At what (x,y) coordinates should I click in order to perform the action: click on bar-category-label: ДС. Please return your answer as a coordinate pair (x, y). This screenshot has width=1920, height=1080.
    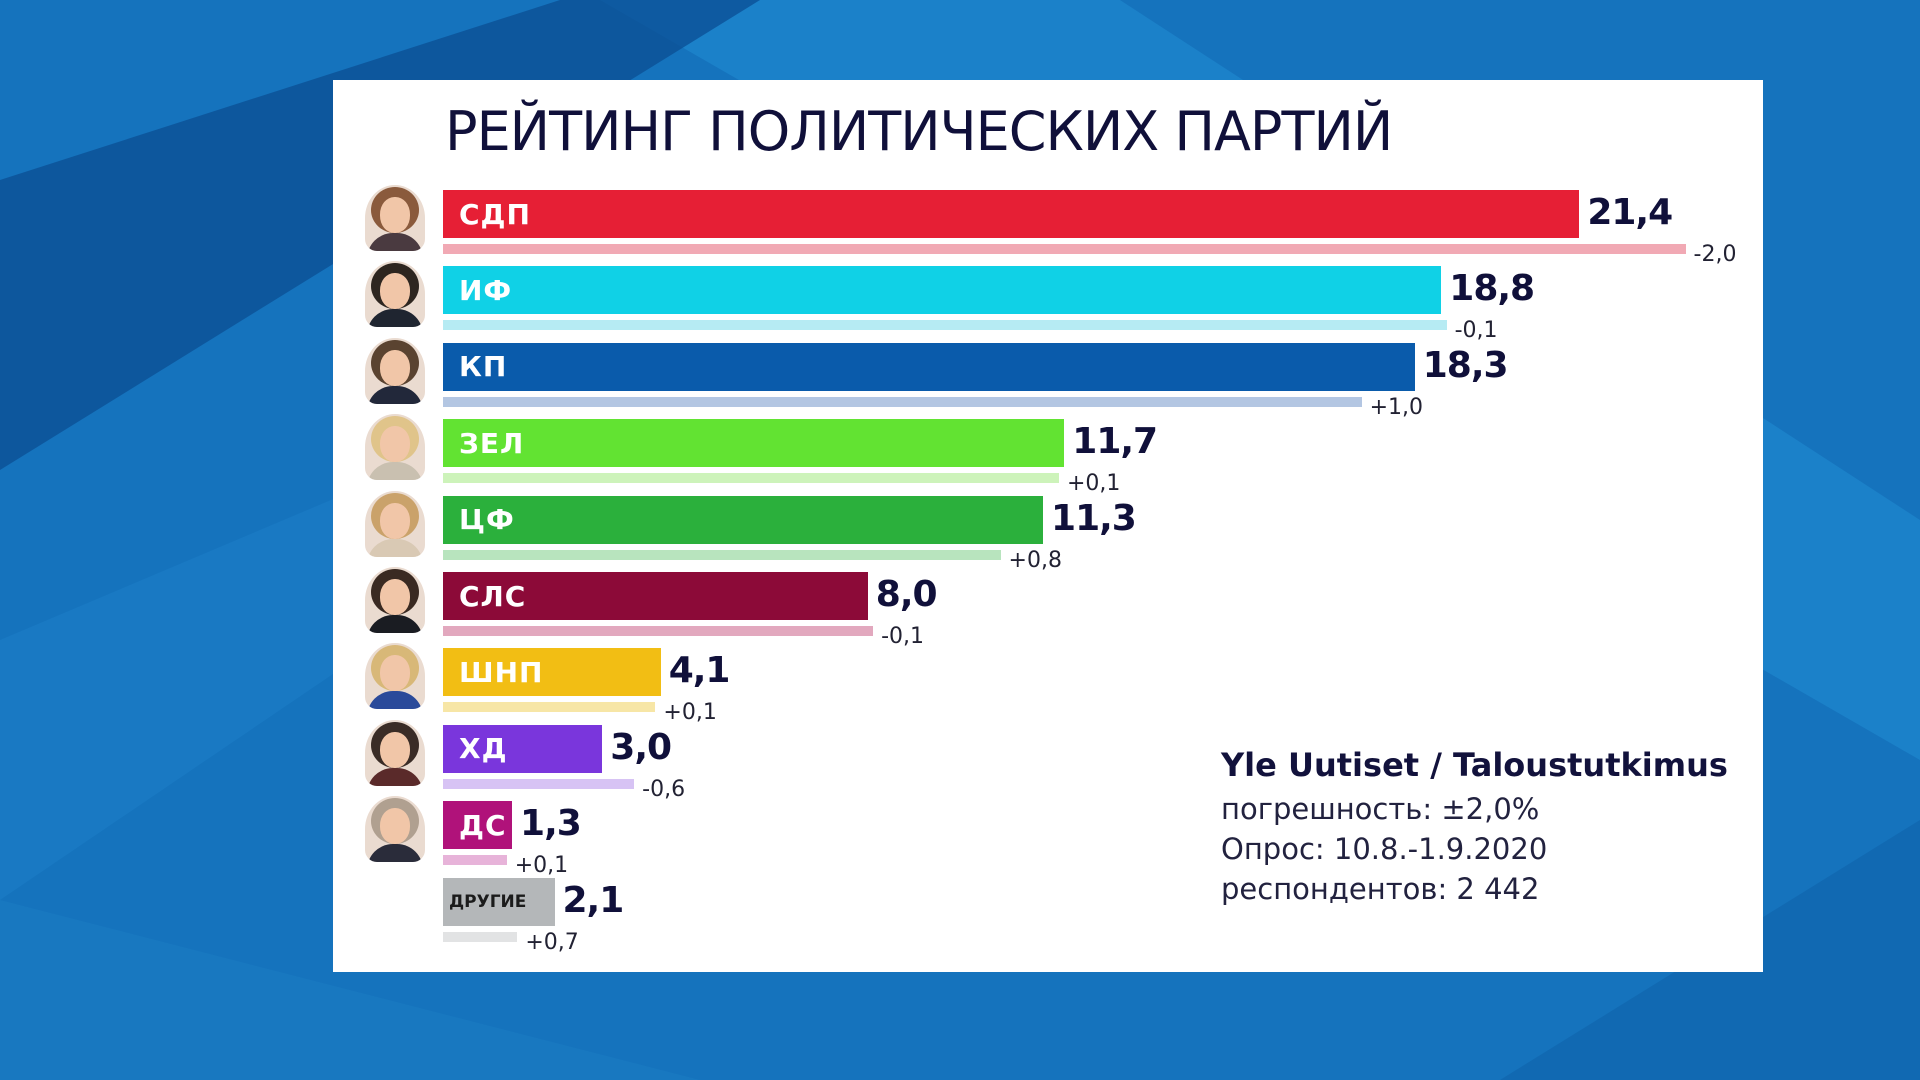
    Looking at the image, I should click on (483, 825).